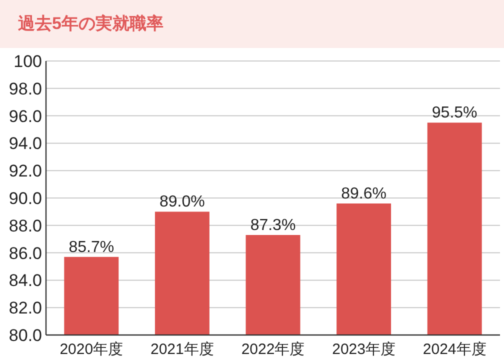  I want to click on data-label: 89.0%, so click(182, 202).